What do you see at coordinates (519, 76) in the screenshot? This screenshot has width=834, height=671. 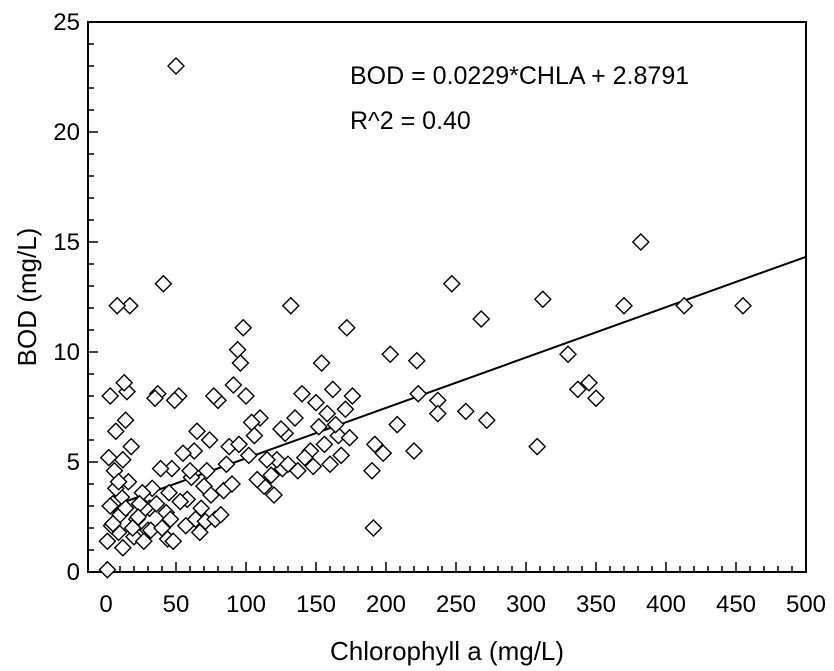 I see `regression-equation: BOD = 0.0229*CHLA + 2.8791` at bounding box center [519, 76].